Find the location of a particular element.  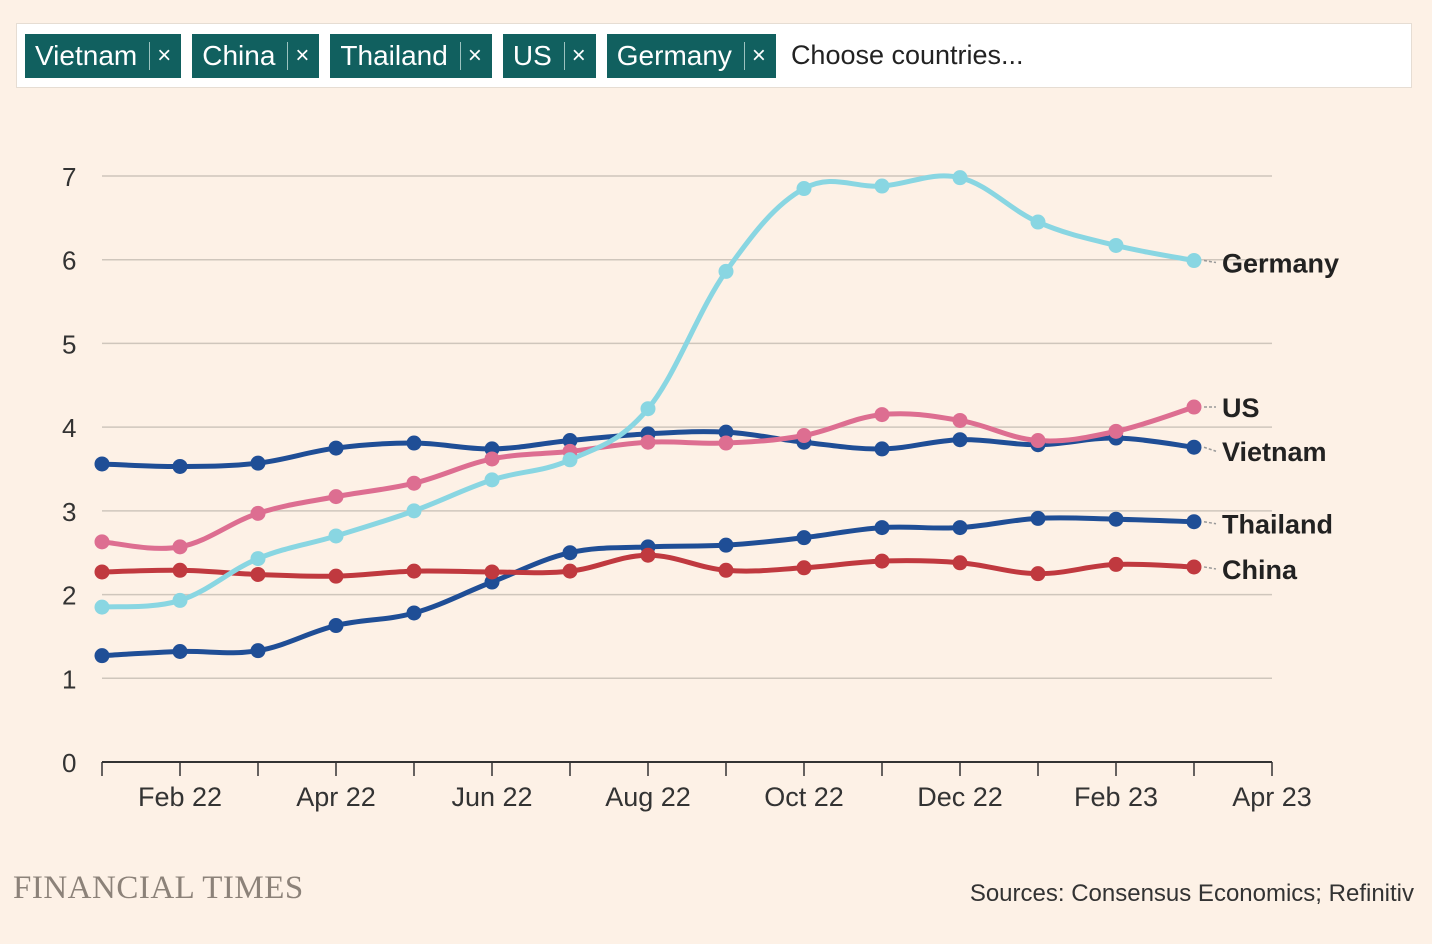

end-label-us: US is located at coordinates (1241, 408).